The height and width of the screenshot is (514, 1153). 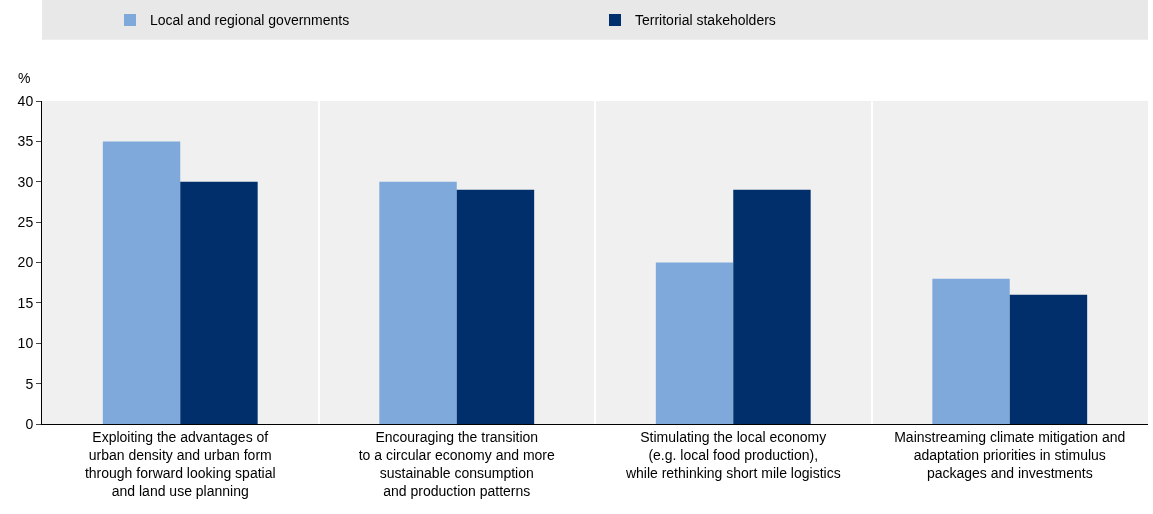 What do you see at coordinates (29, 383) in the screenshot?
I see `y-tick-label: 5` at bounding box center [29, 383].